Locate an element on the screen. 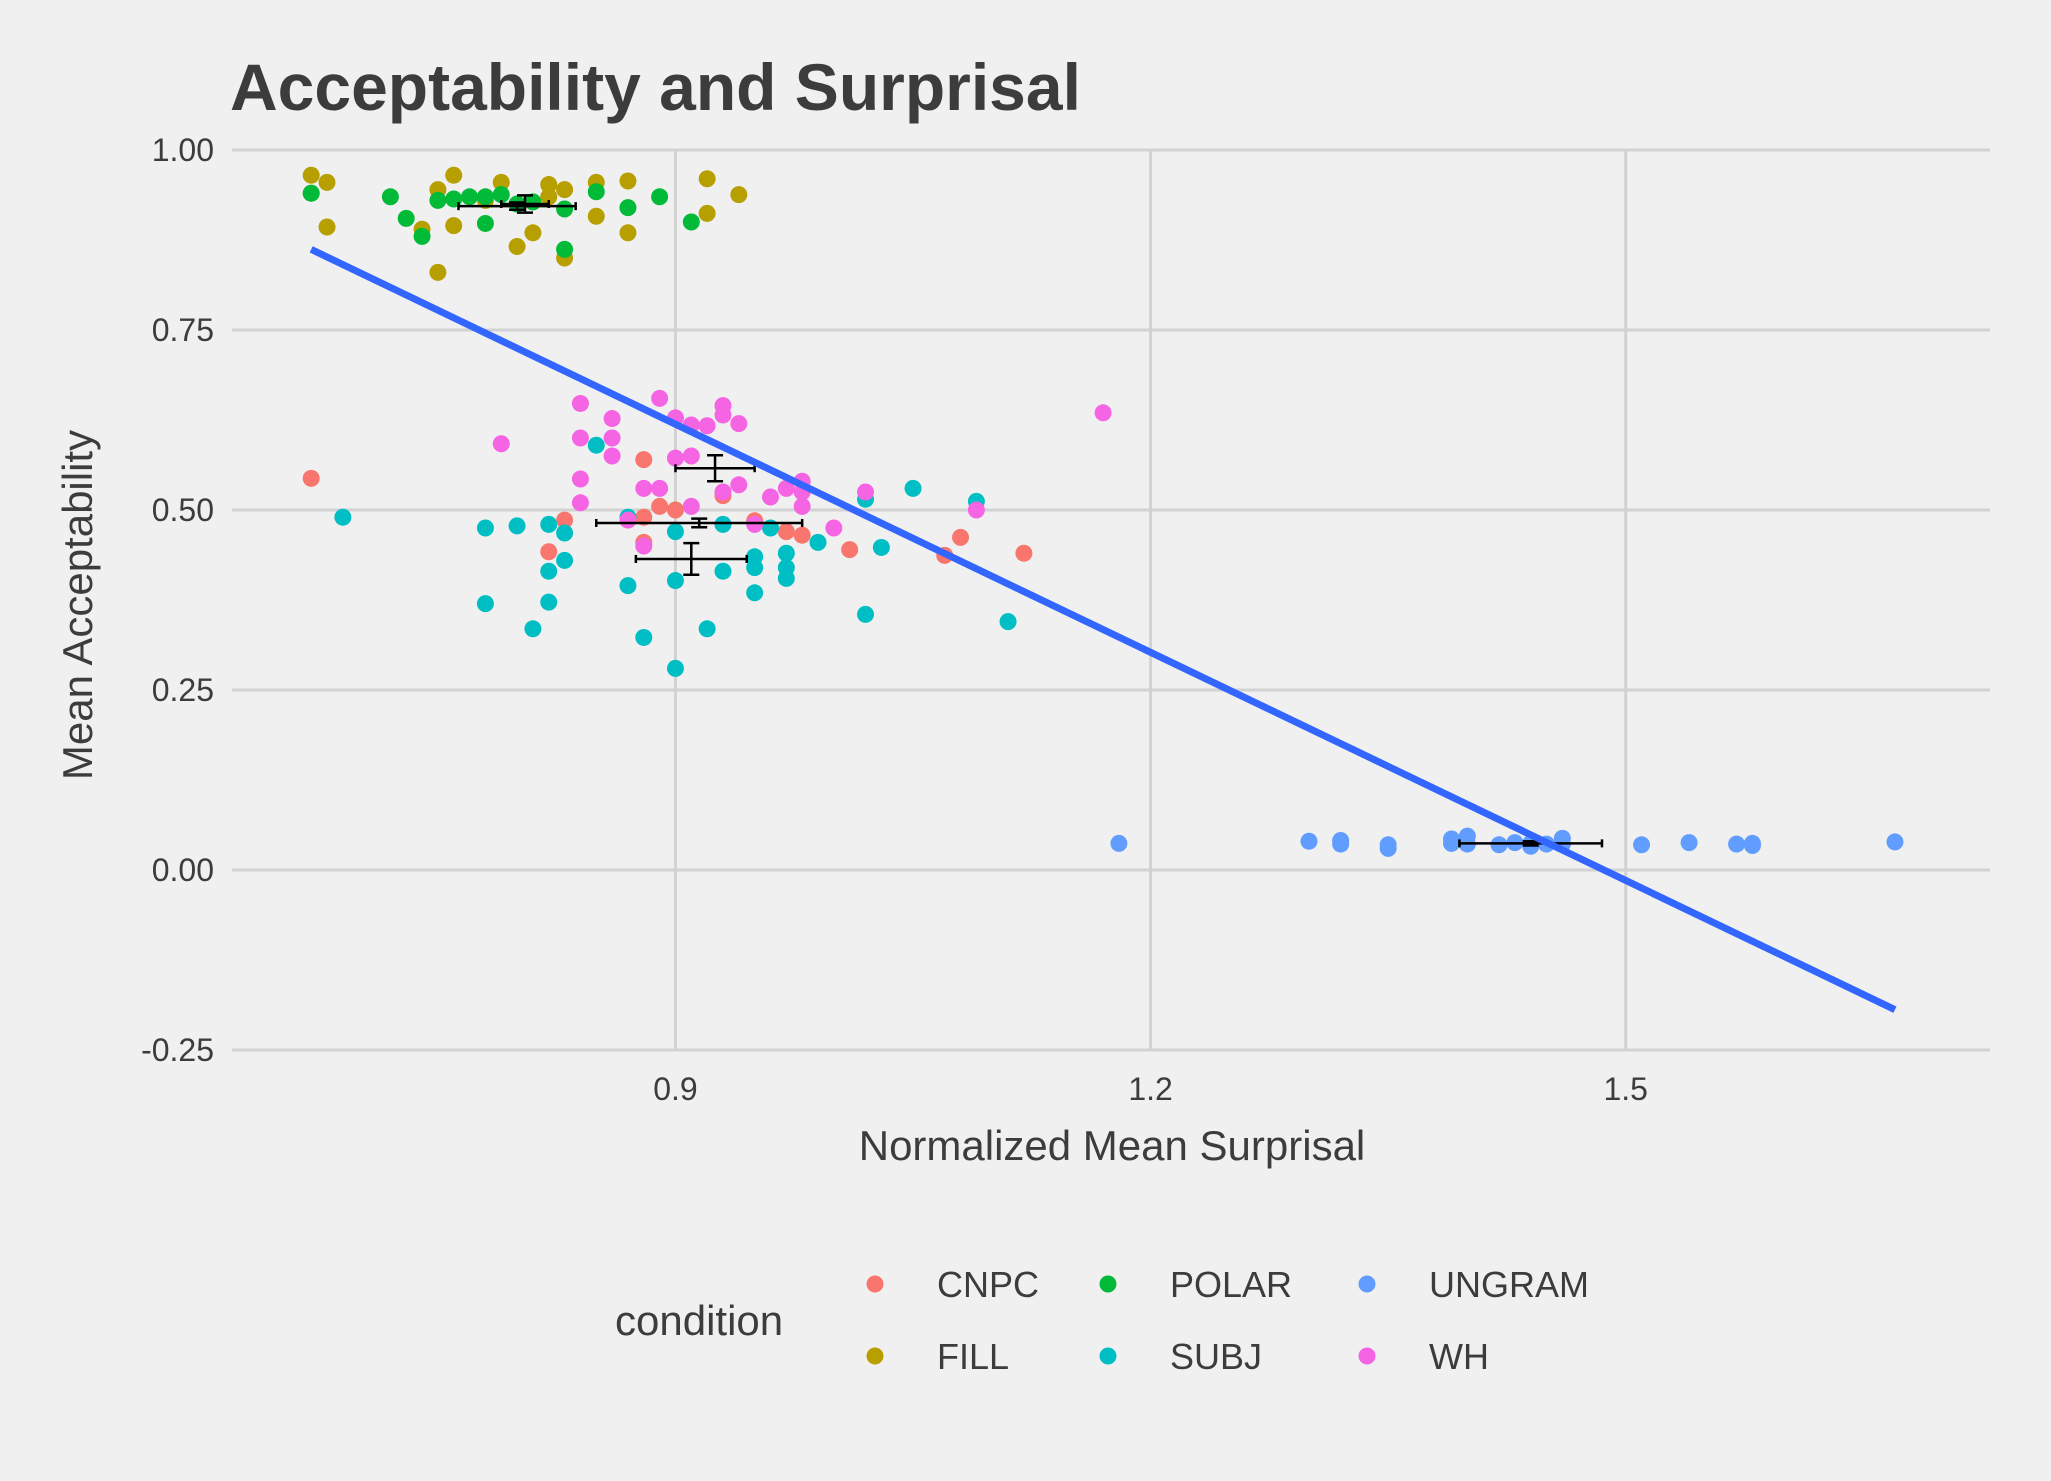  legend-item-fill: FILL is located at coordinates (937, 1356).